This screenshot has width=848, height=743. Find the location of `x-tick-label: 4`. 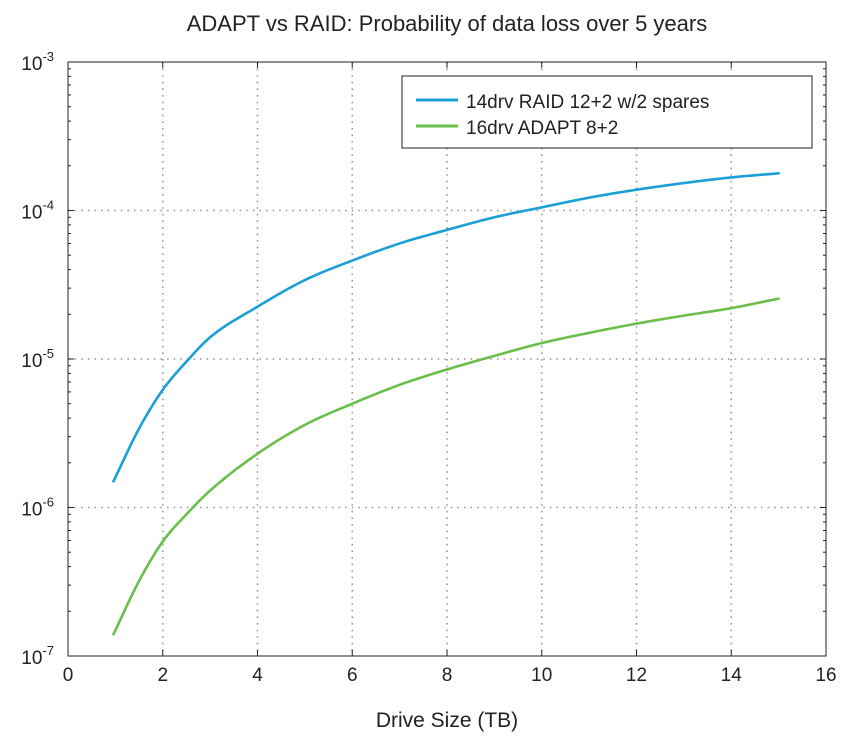

x-tick-label: 4 is located at coordinates (257, 675).